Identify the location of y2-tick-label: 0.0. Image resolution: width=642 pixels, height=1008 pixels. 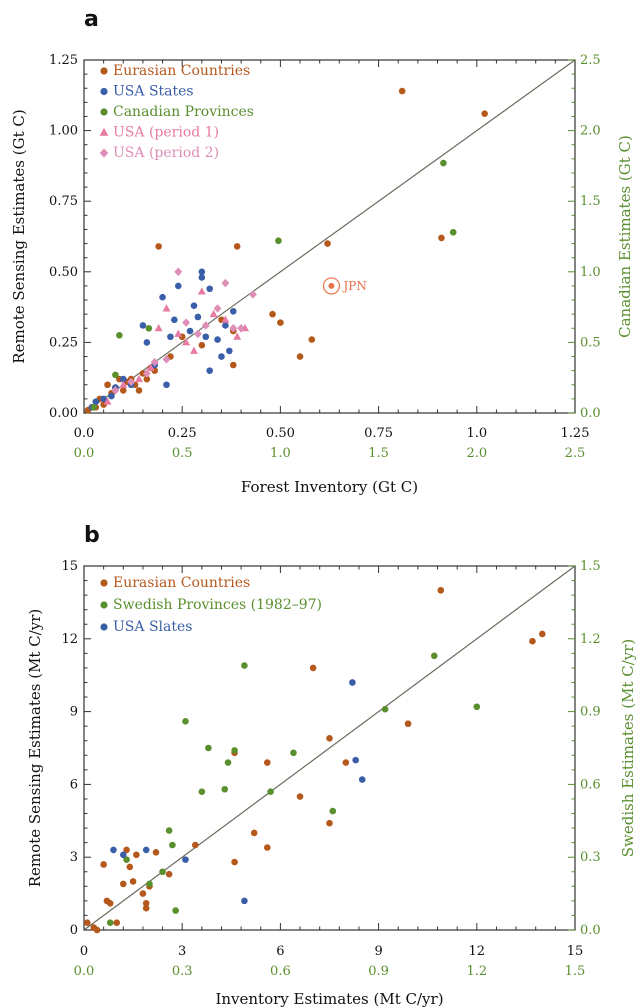
(590, 413).